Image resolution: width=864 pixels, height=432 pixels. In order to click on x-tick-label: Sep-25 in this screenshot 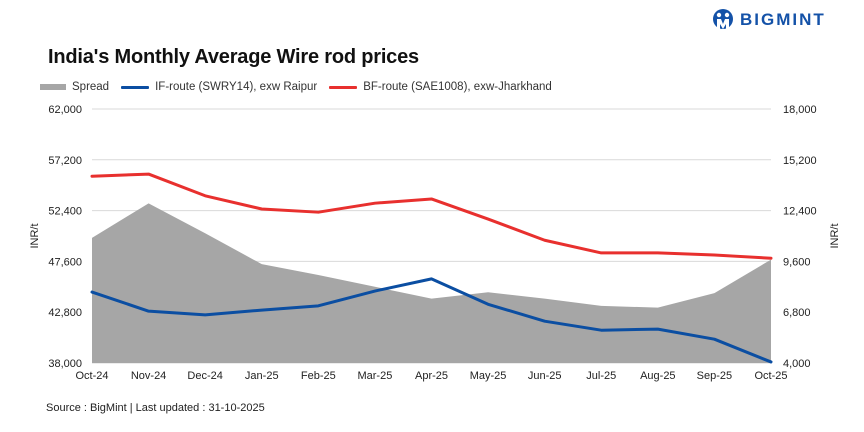, I will do `click(714, 376)`.